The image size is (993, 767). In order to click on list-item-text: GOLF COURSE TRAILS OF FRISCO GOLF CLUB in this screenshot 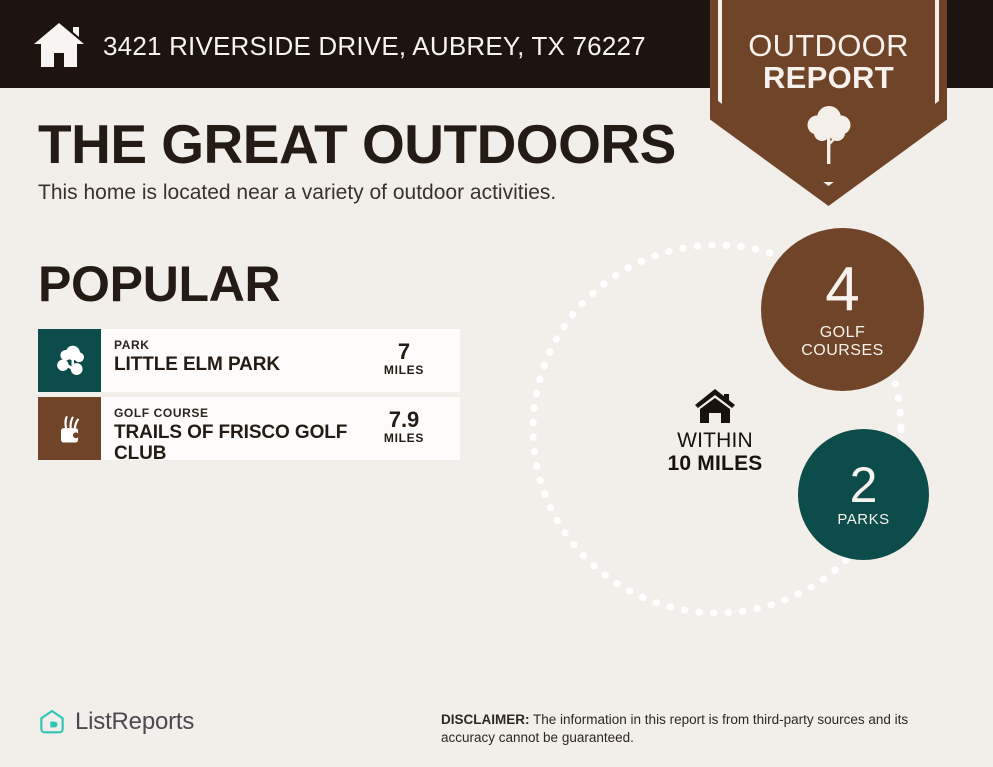, I will do `click(238, 433)`.